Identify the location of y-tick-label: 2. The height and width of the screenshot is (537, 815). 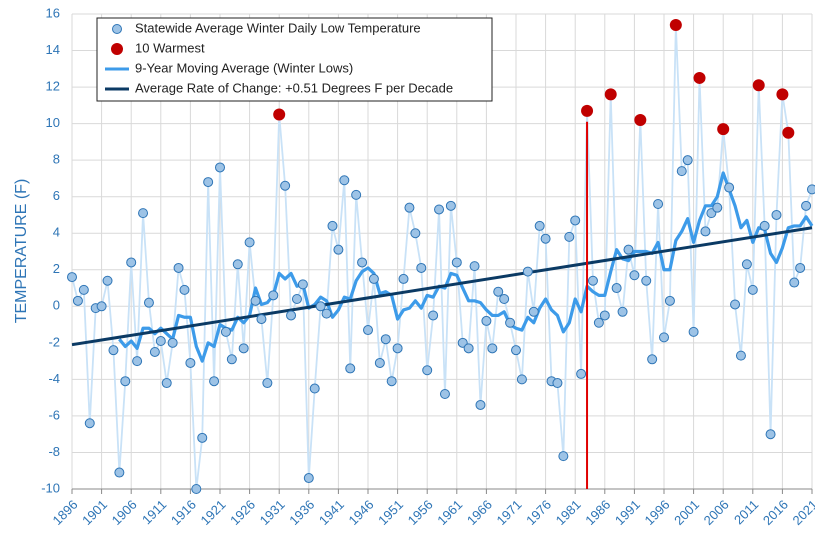
(56, 268).